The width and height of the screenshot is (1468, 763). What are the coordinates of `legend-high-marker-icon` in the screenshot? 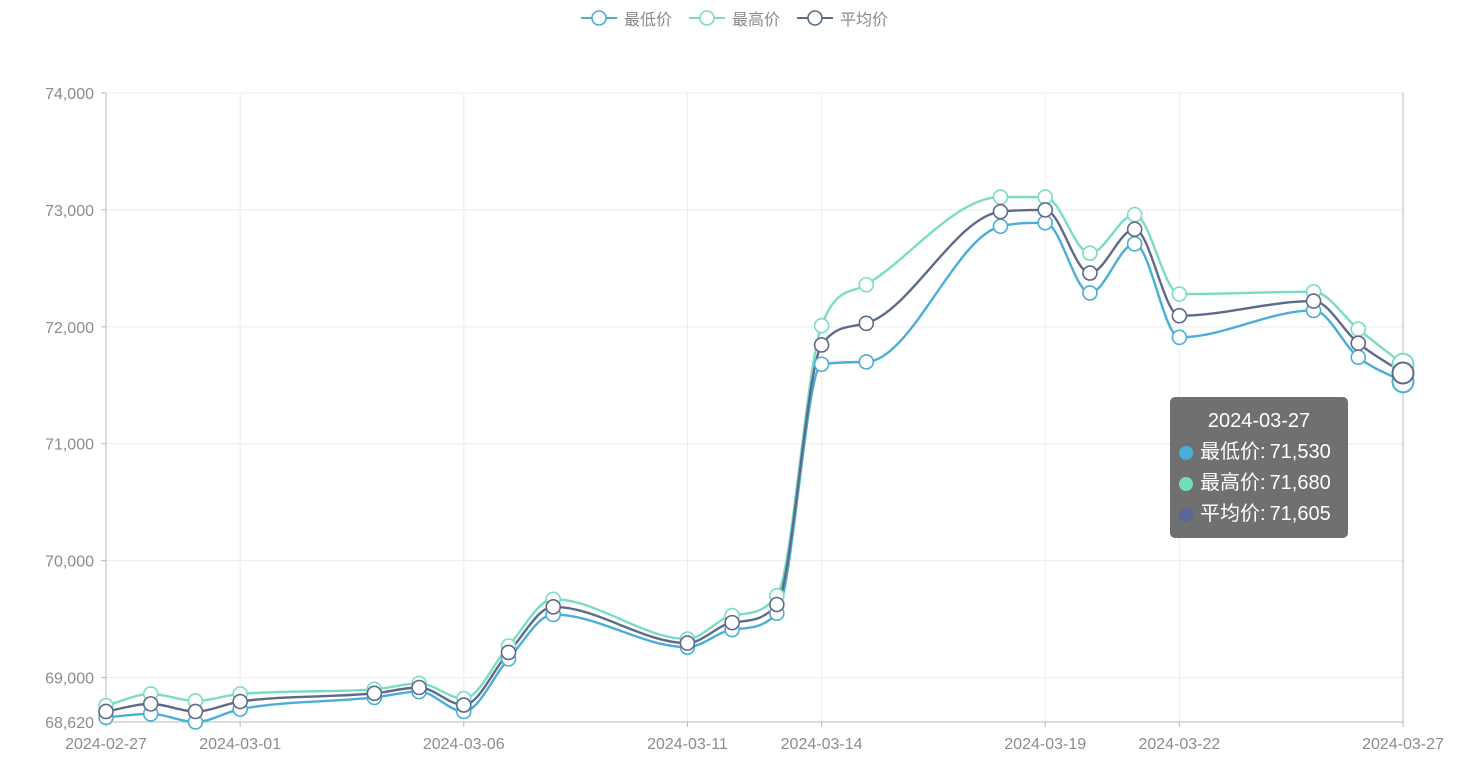 It's located at (706, 18).